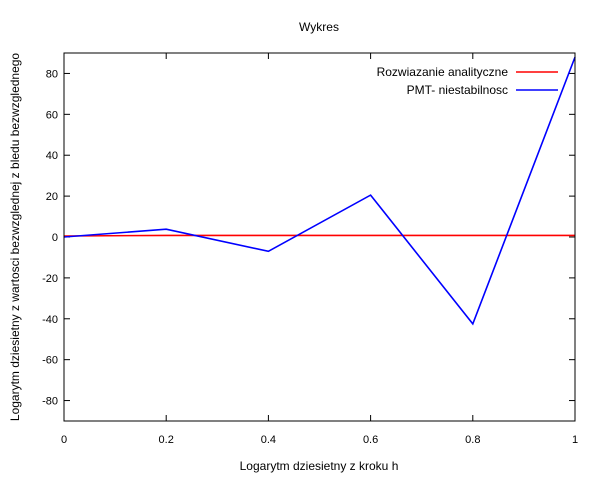 The image size is (600, 480). Describe the element at coordinates (50, 402) in the screenshot. I see `y-tick-label: -80` at that location.